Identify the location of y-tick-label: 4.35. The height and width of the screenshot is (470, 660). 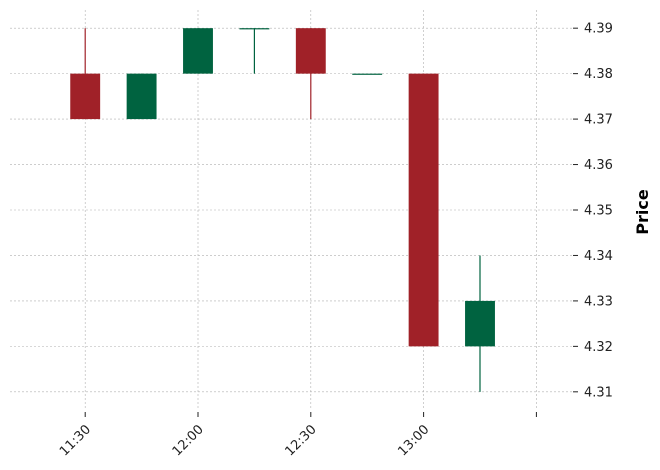
(598, 211).